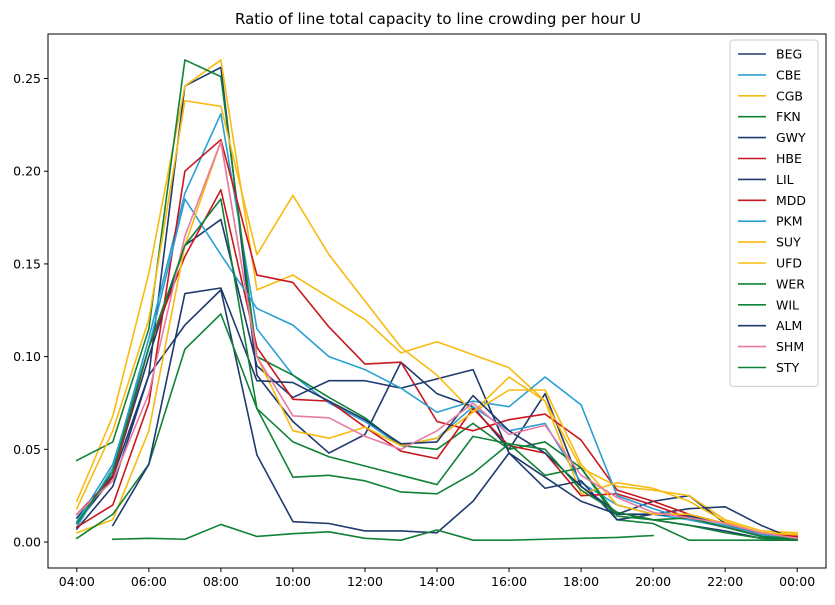 The image size is (835, 605). Describe the element at coordinates (221, 581) in the screenshot. I see `x-tick-label: 08:00` at that location.